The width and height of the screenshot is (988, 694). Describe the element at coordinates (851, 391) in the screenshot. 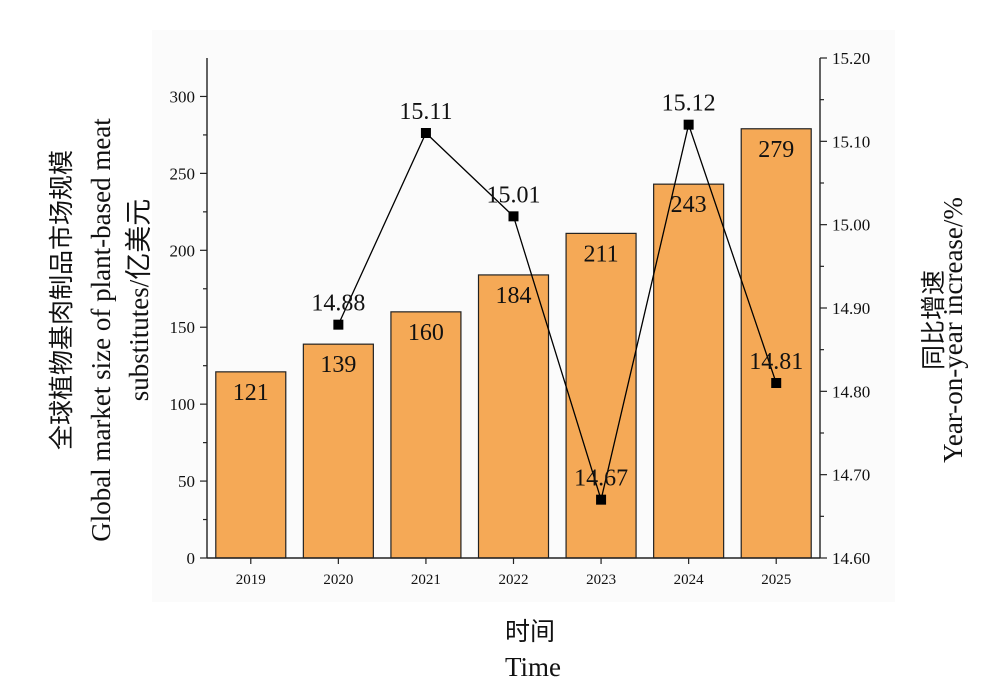

I see `y-tick-label-right: 14.80` at that location.